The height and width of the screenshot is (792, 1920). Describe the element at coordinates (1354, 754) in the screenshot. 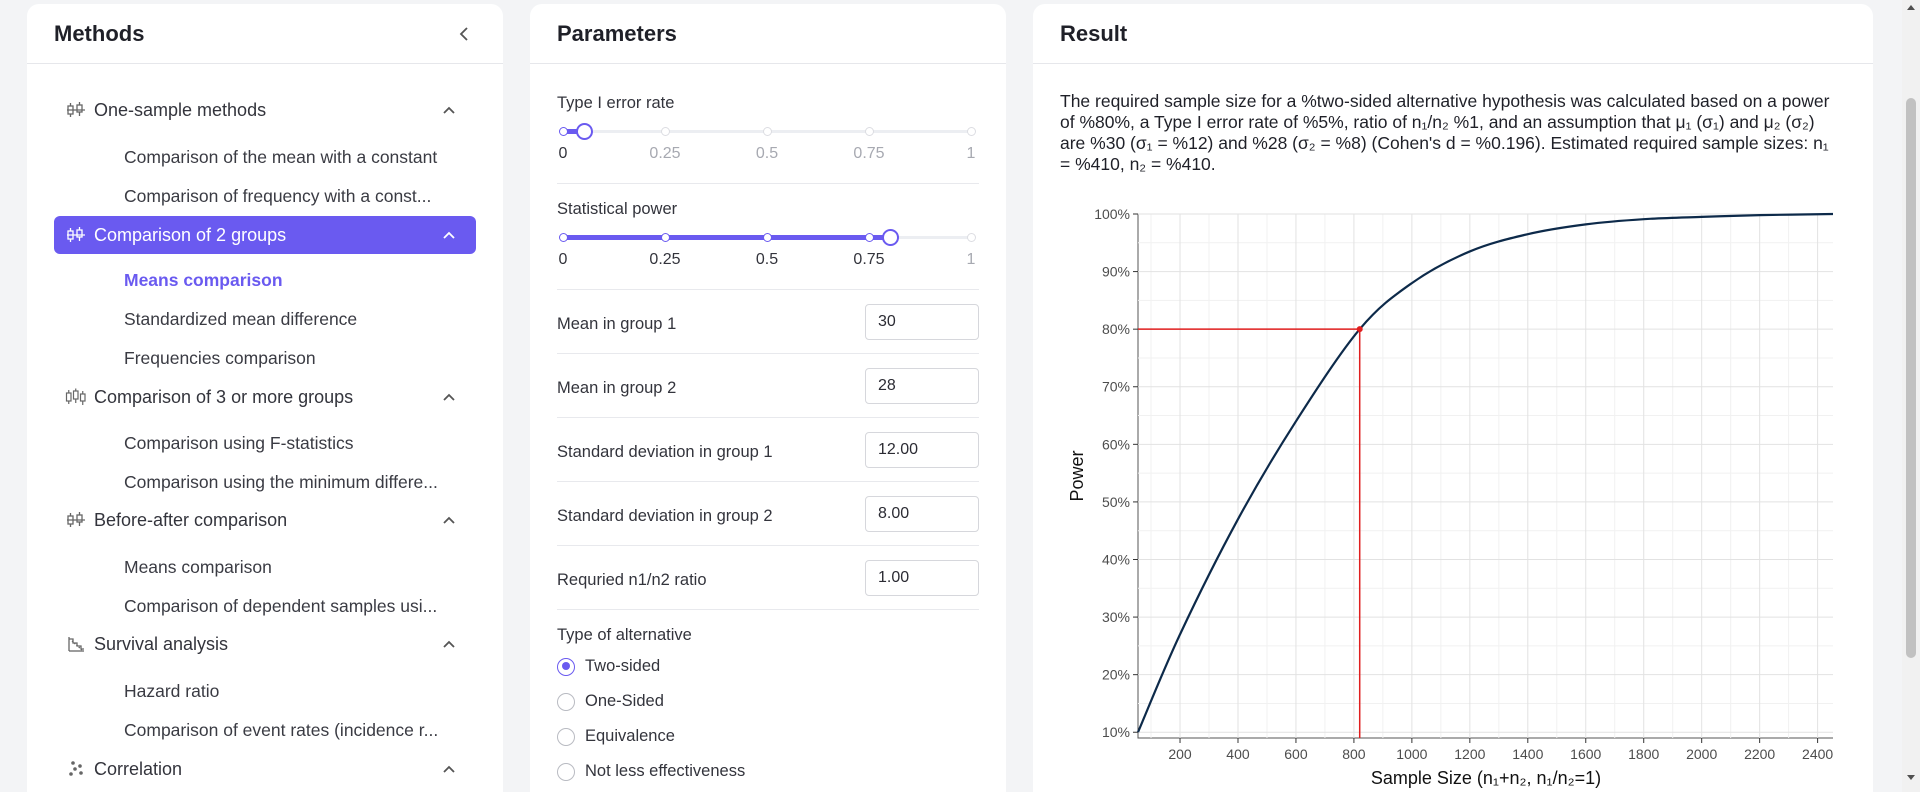

I see `x-tick-label: 800` at that location.